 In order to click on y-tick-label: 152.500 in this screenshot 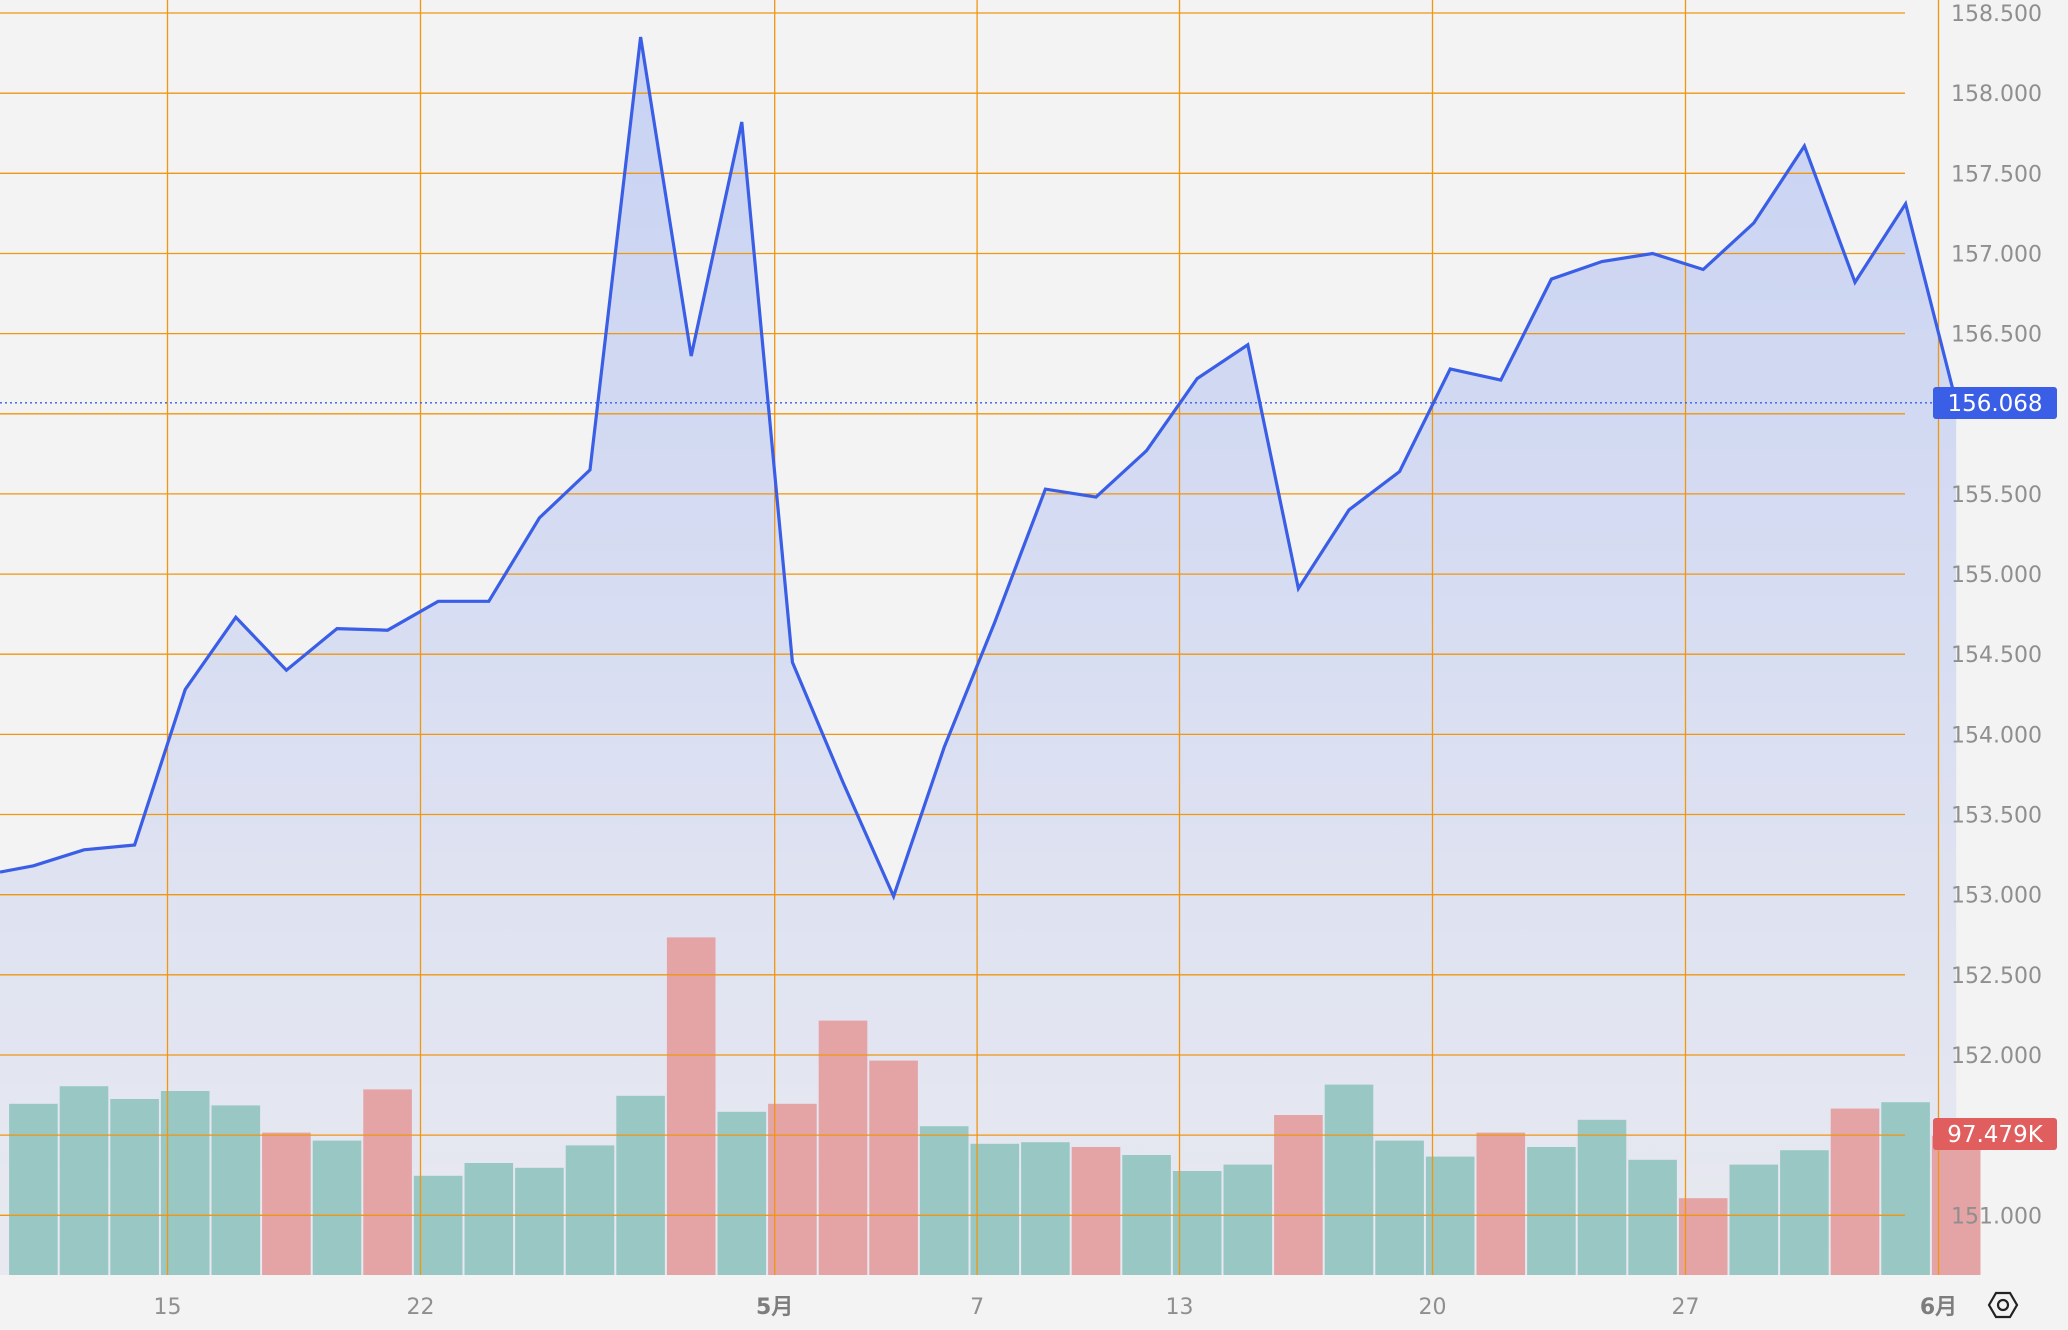, I will do `click(1996, 976)`.